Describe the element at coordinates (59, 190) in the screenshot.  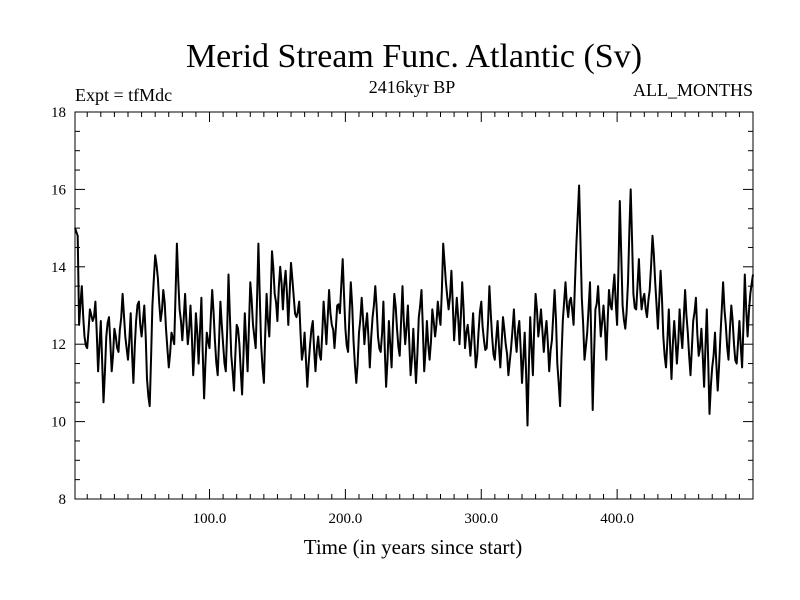
I see `y-tick-label-16: 16` at that location.